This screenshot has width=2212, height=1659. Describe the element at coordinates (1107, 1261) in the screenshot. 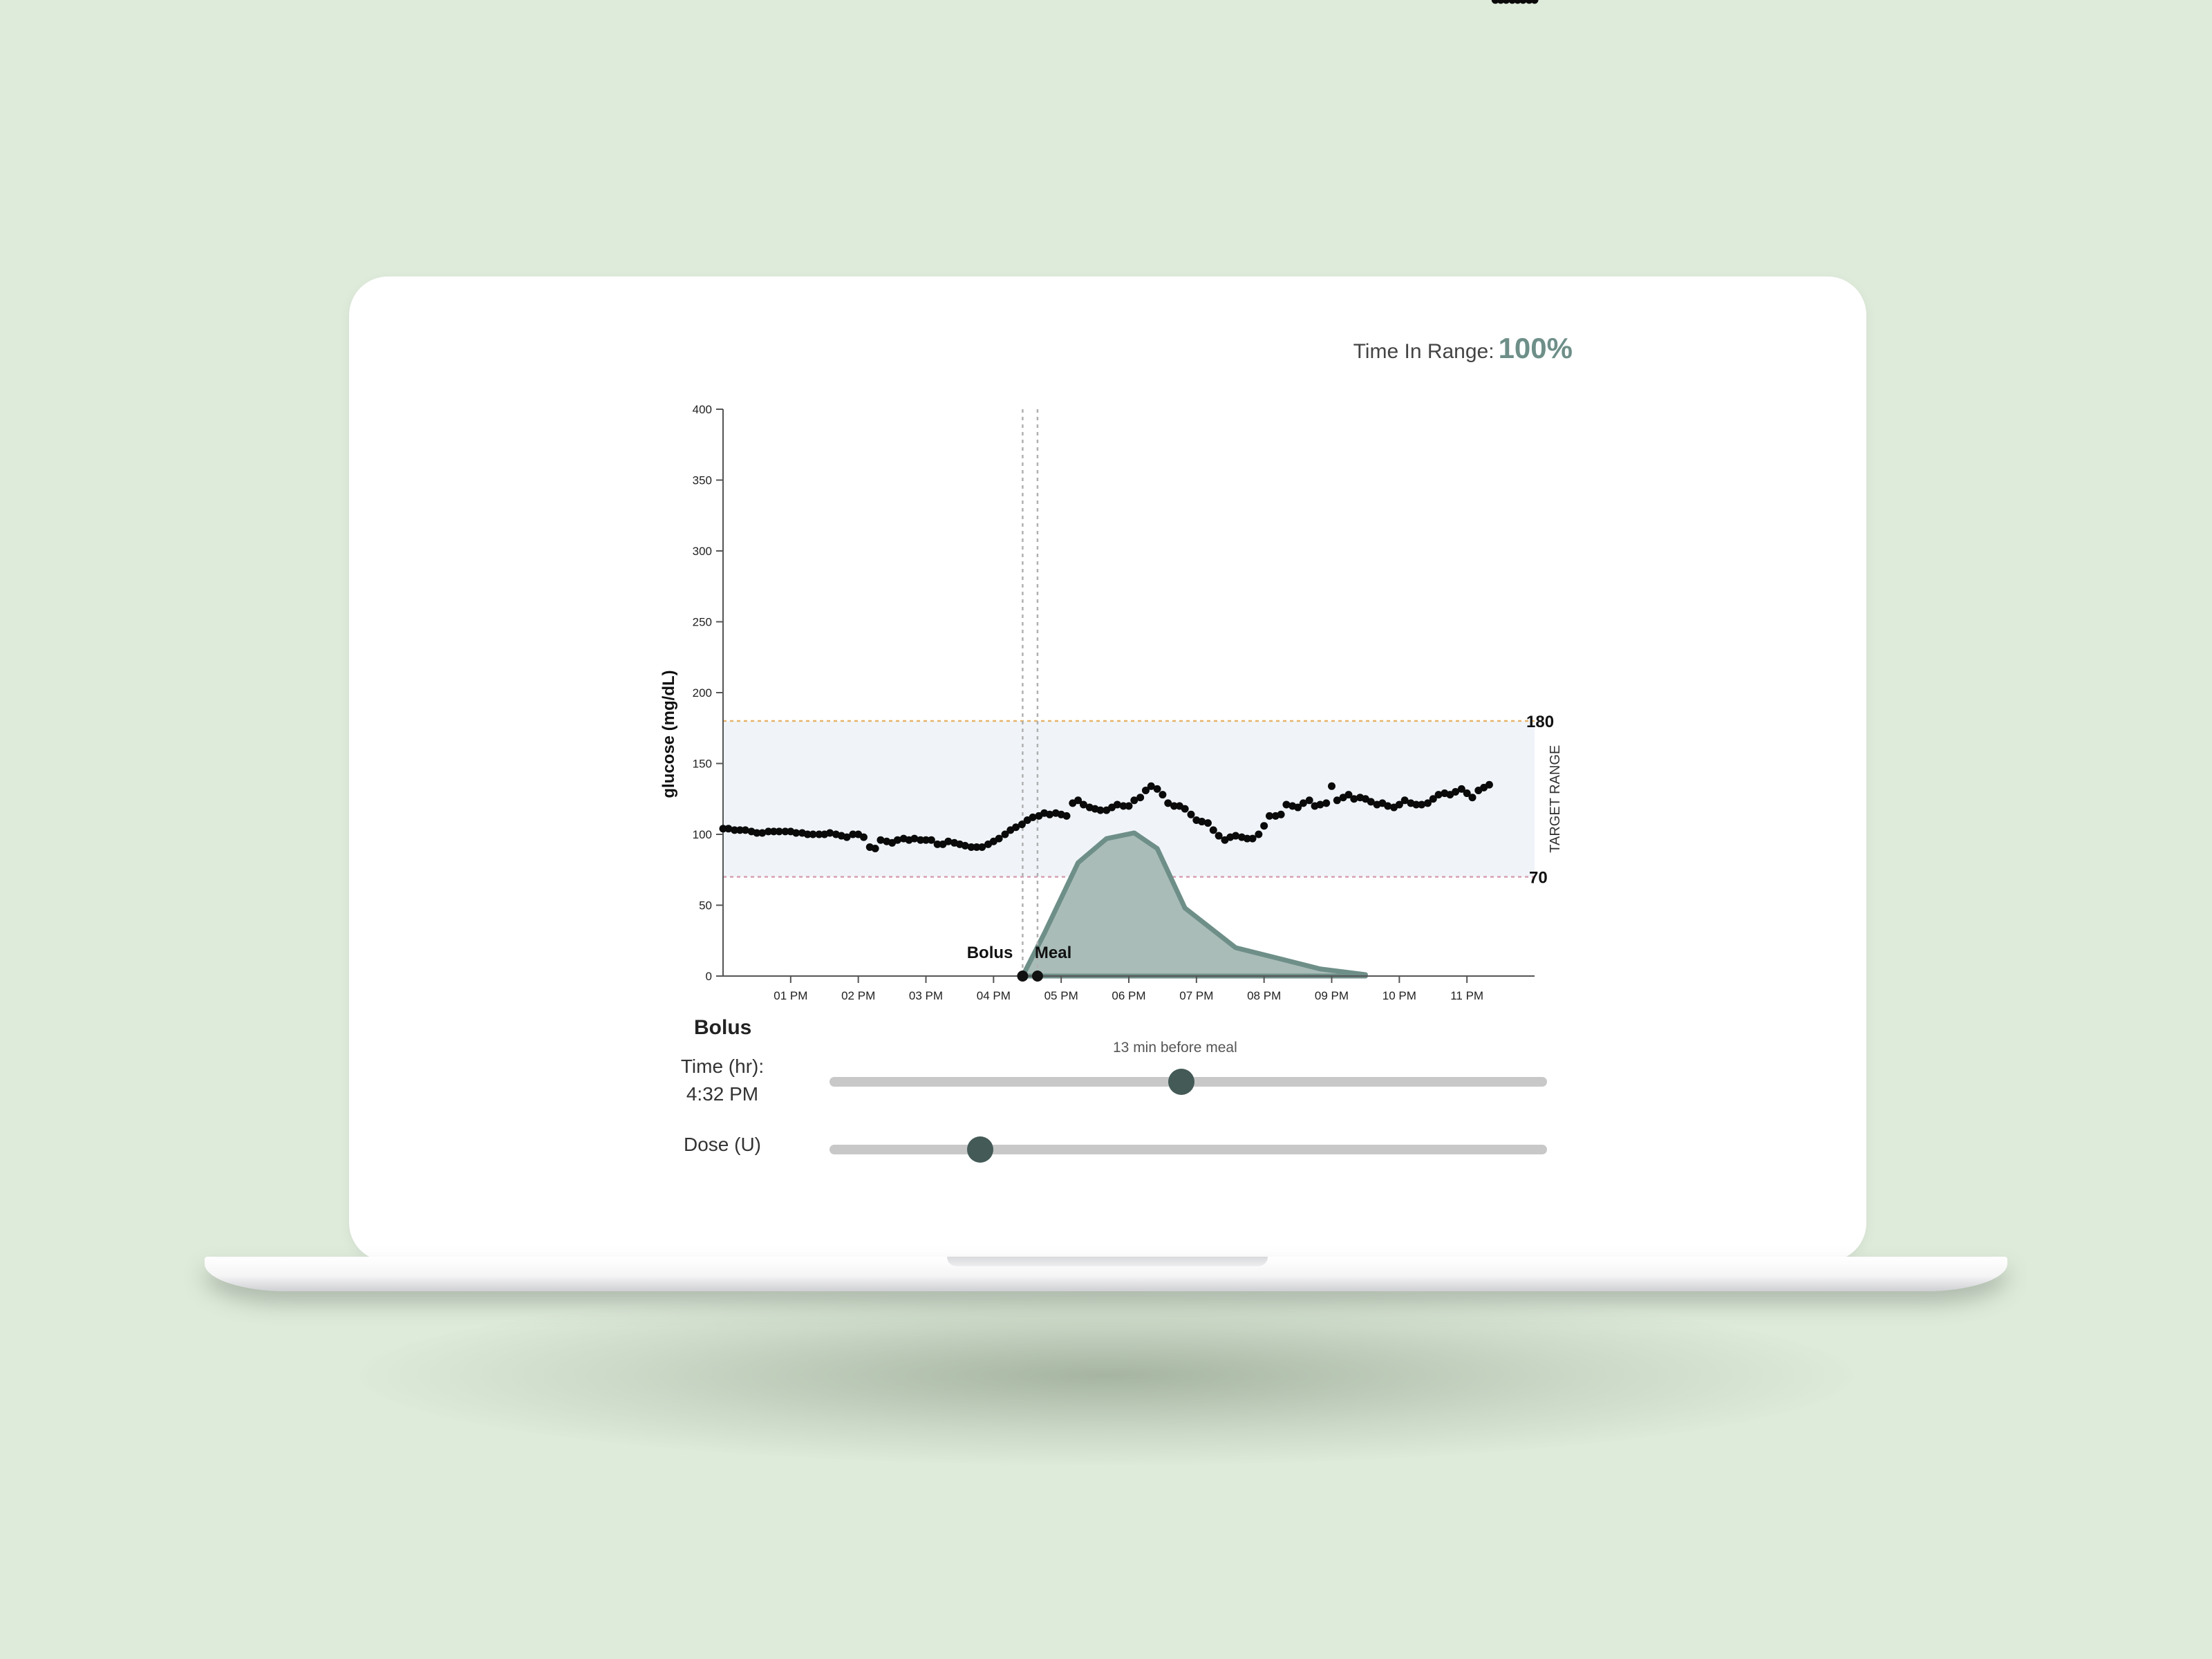

I see `laptop-notch` at that location.